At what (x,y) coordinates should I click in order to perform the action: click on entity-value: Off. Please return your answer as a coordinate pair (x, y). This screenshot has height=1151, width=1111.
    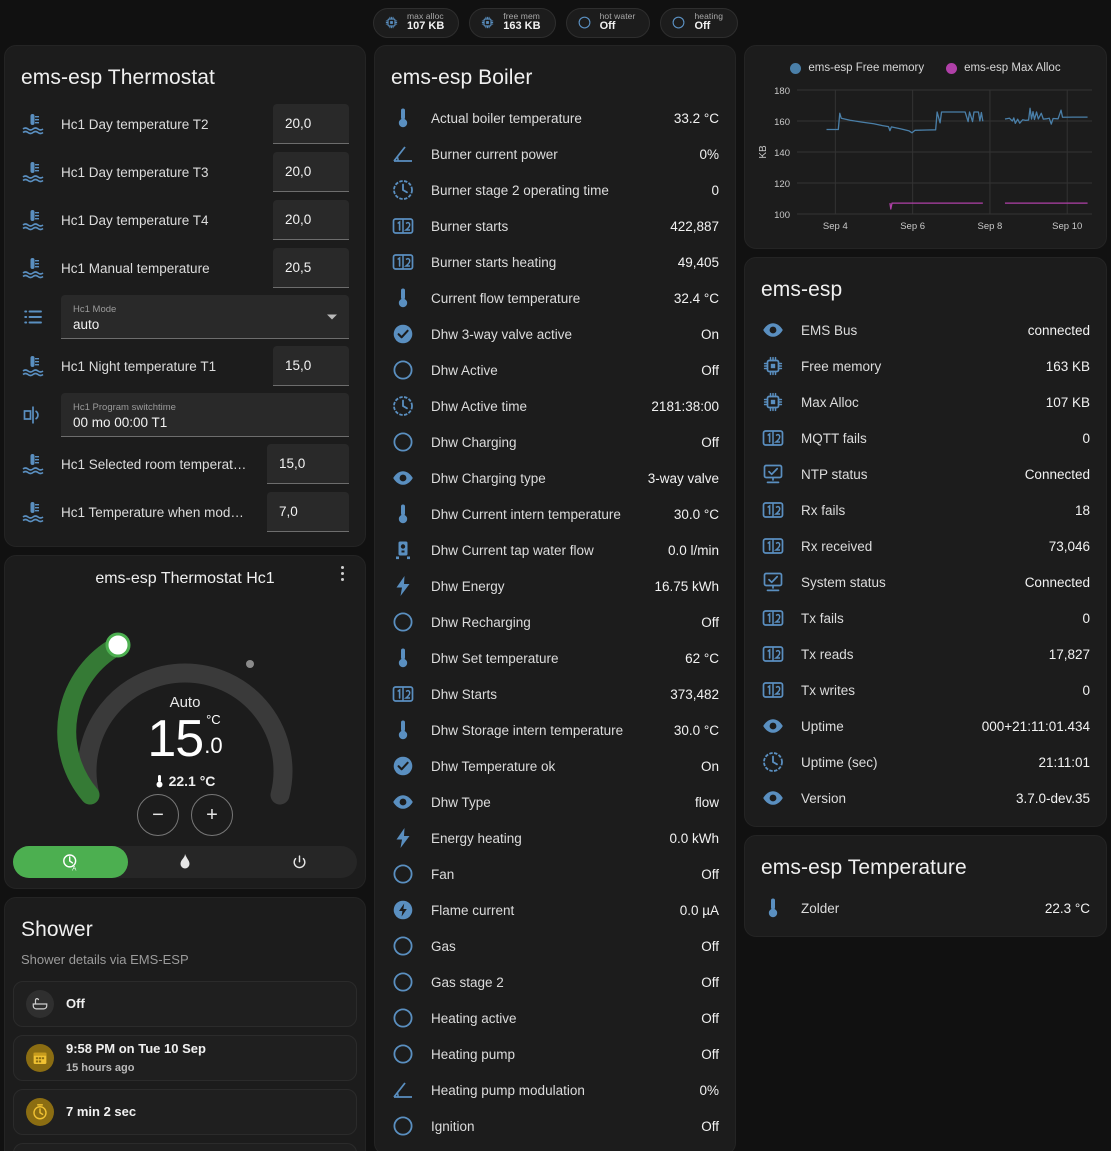
    Looking at the image, I should click on (710, 874).